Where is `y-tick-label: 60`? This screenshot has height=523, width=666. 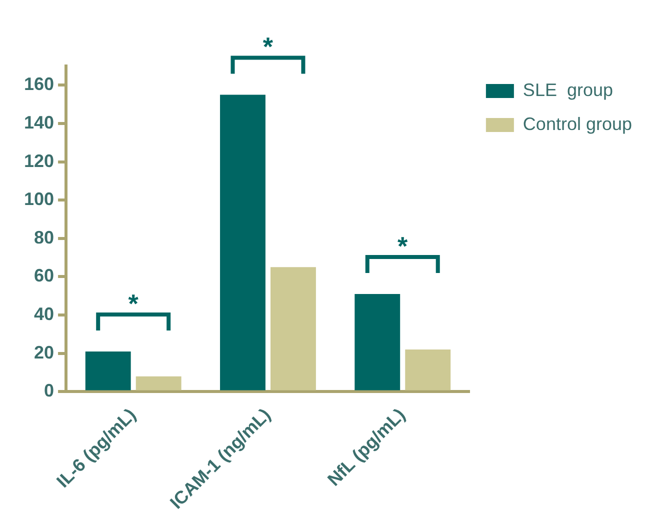
y-tick-label: 60 is located at coordinates (44, 276).